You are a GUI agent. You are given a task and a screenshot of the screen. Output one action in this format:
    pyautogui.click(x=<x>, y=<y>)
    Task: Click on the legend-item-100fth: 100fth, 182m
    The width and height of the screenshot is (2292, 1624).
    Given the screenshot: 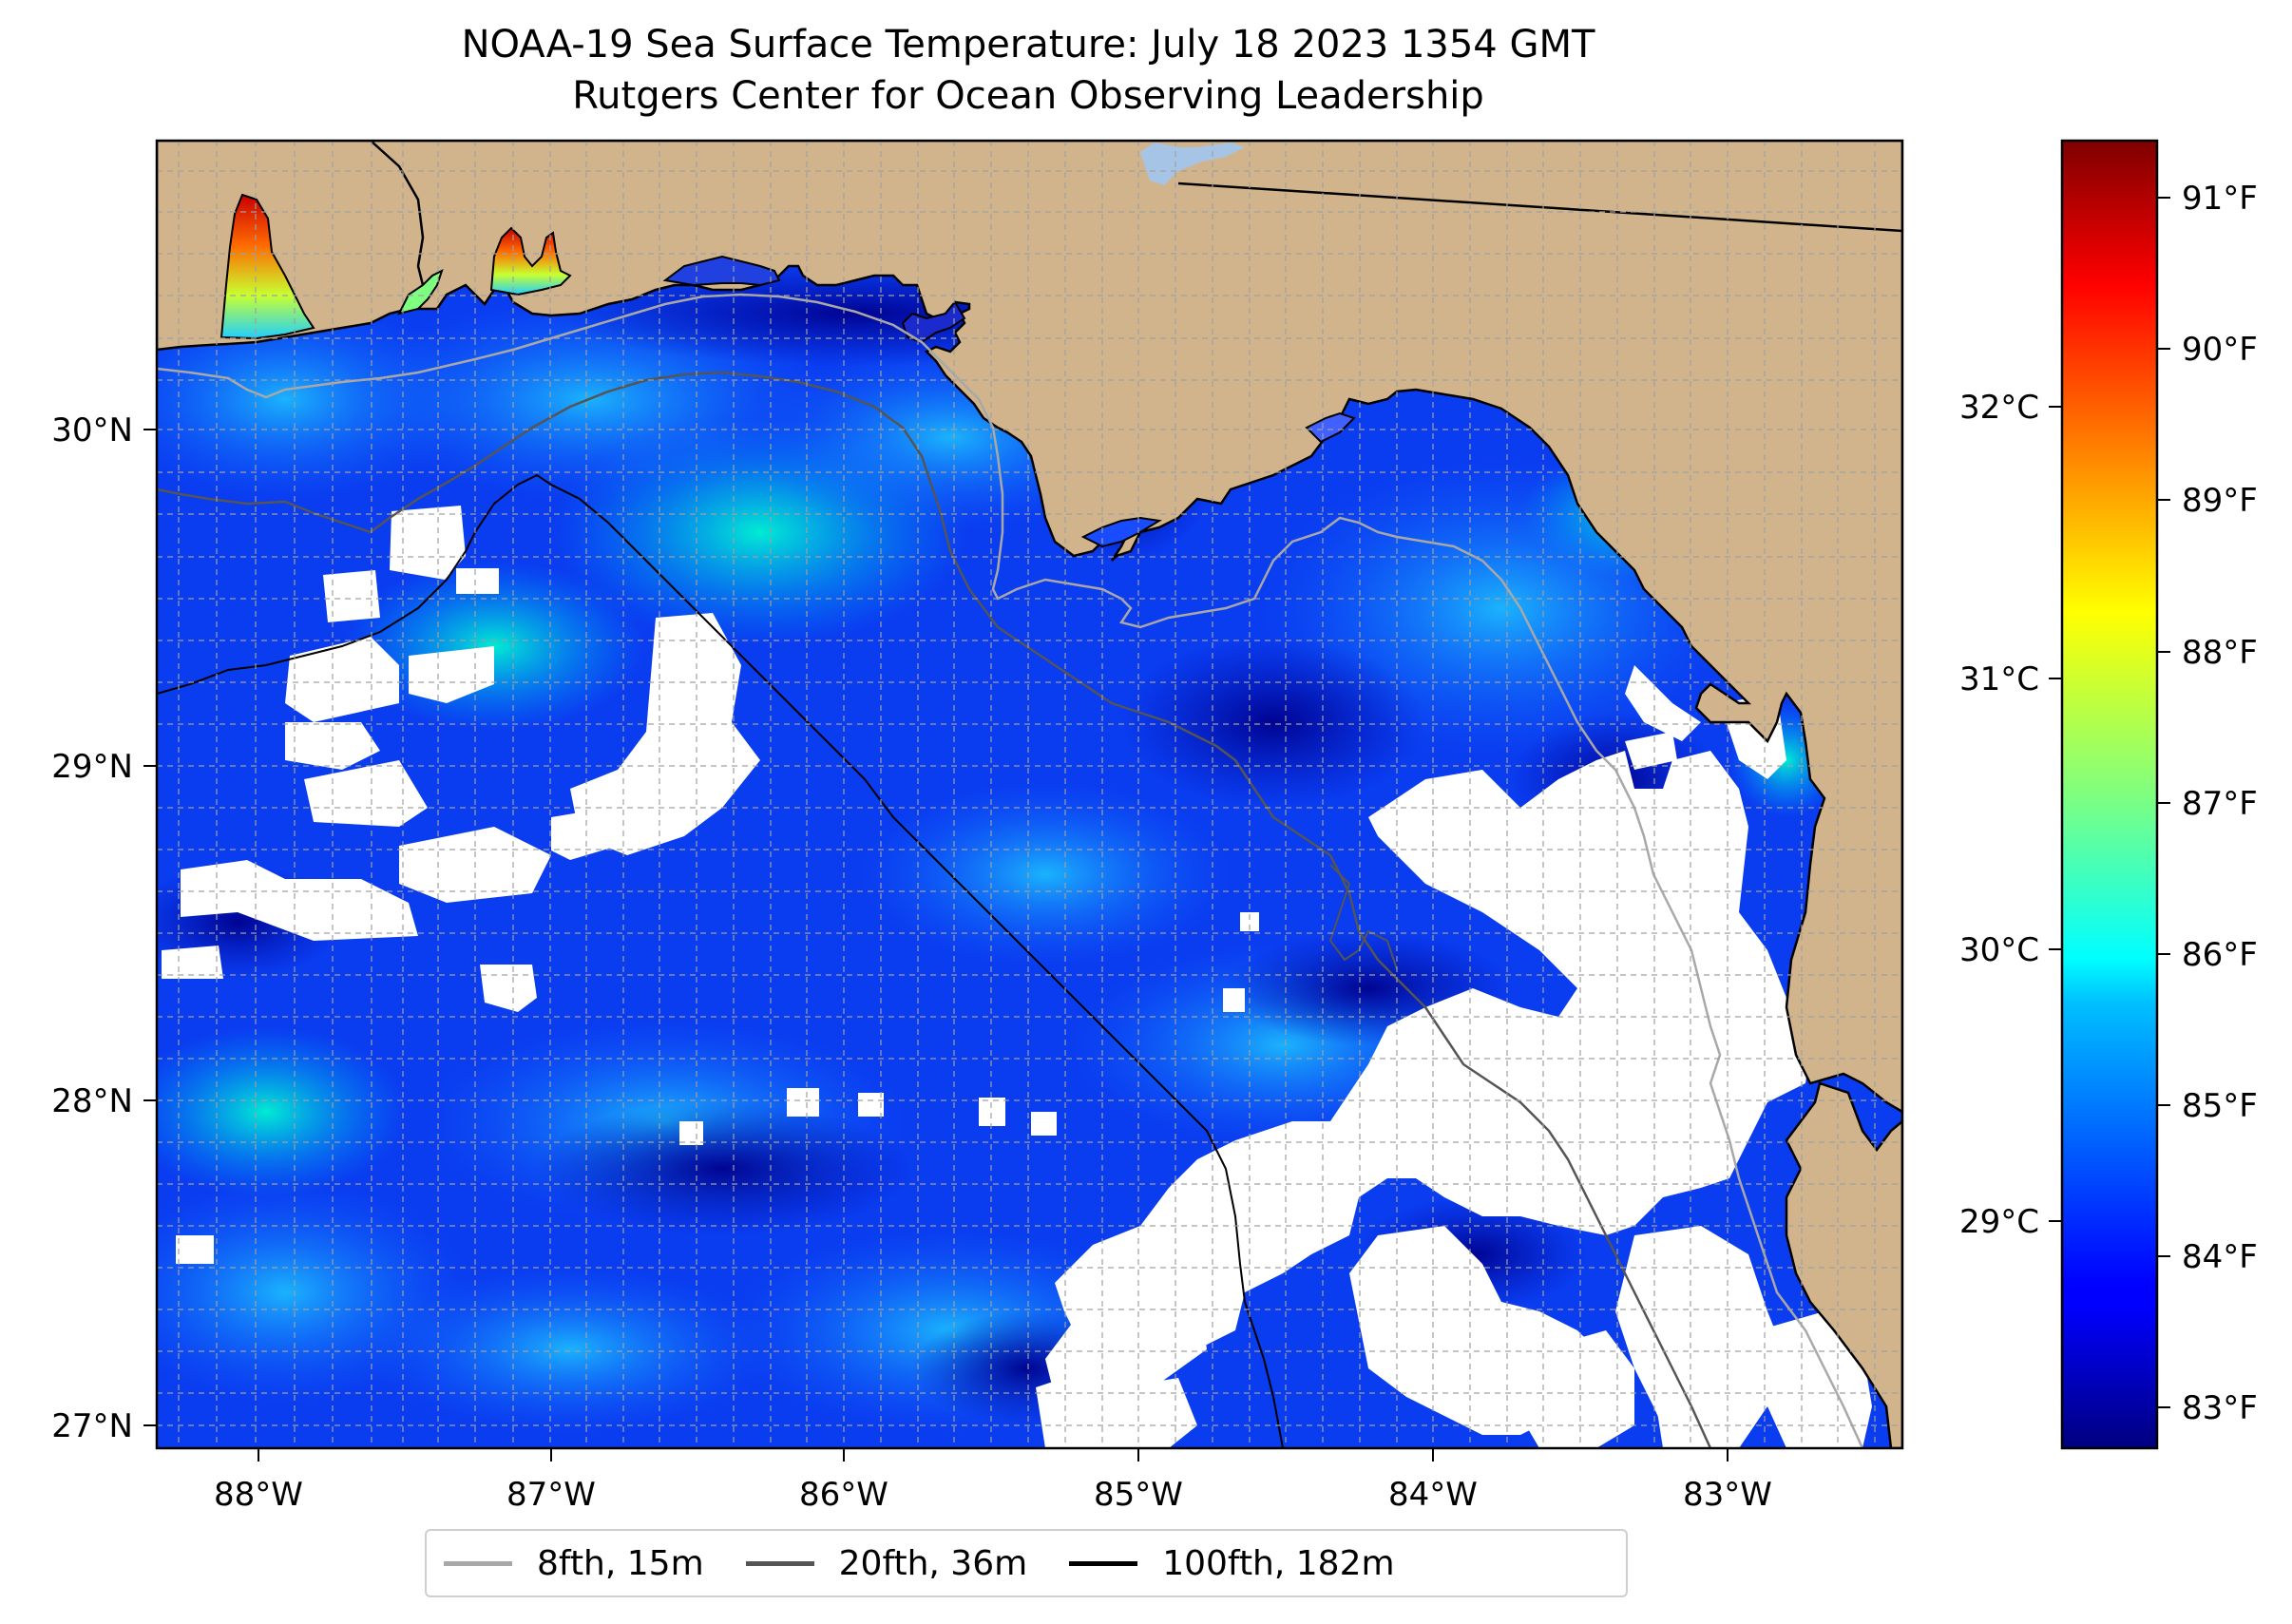 What is the action you would take?
    pyautogui.click(x=1232, y=1563)
    